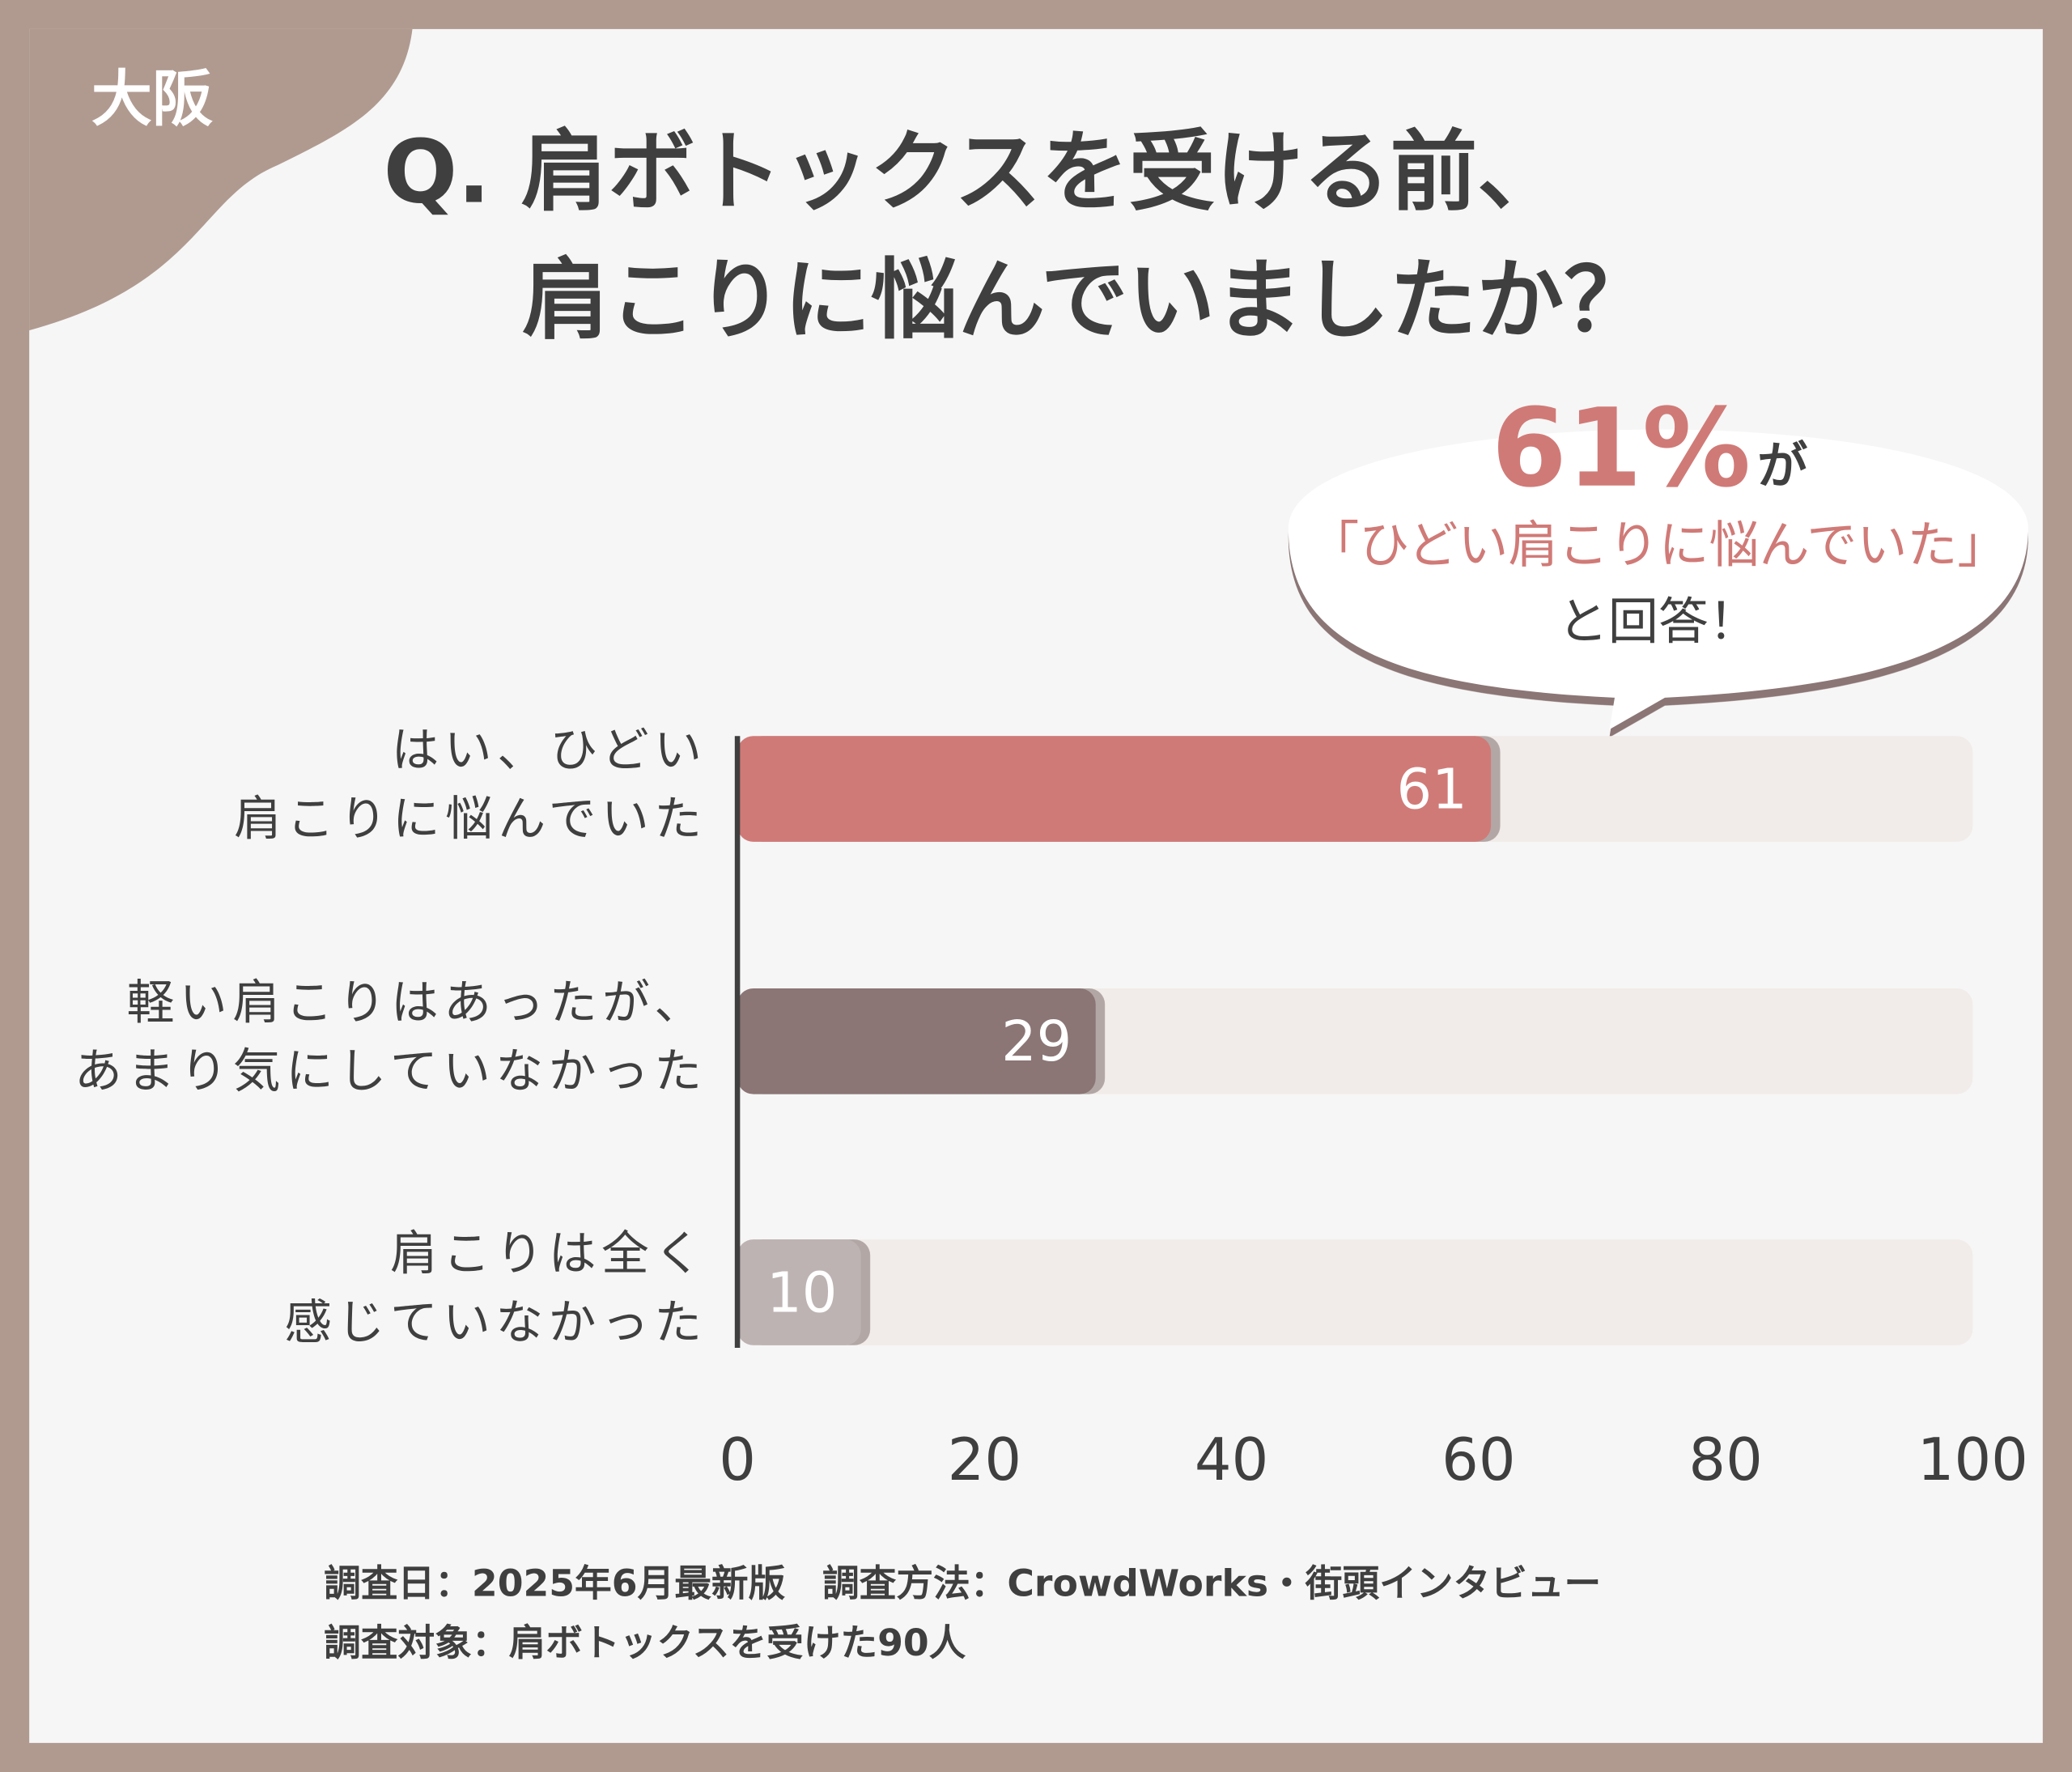 Image resolution: width=2072 pixels, height=1772 pixels. I want to click on x-tick-label: 0, so click(737, 1460).